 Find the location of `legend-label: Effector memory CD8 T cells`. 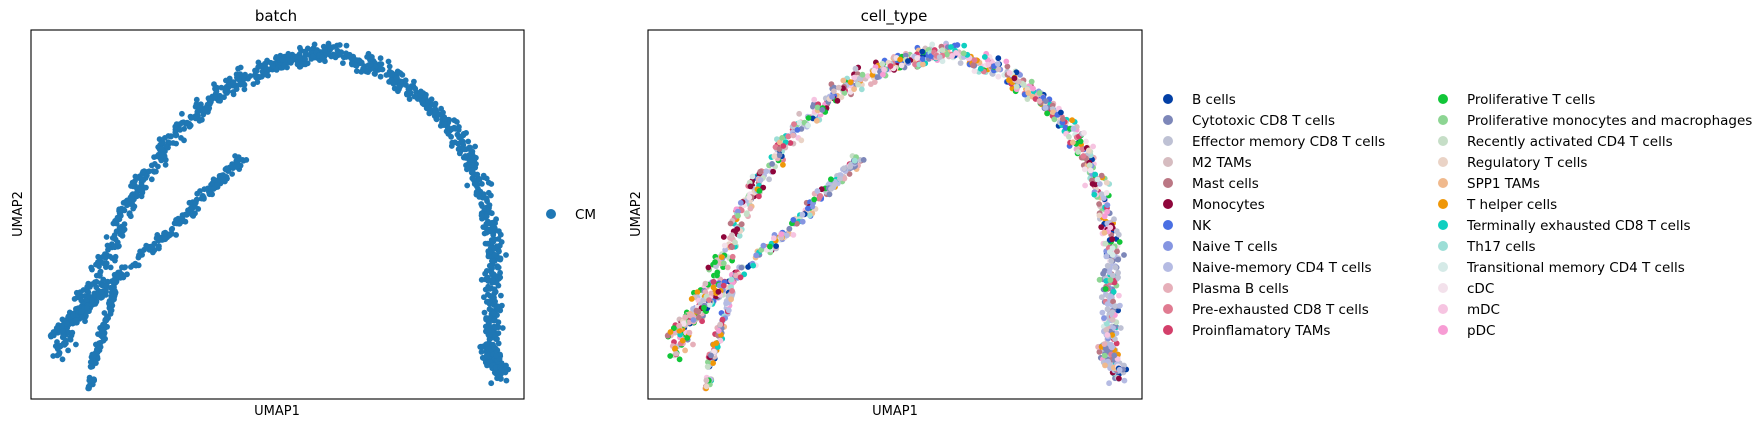

legend-label: Effector memory CD8 T cells is located at coordinates (1288, 142).